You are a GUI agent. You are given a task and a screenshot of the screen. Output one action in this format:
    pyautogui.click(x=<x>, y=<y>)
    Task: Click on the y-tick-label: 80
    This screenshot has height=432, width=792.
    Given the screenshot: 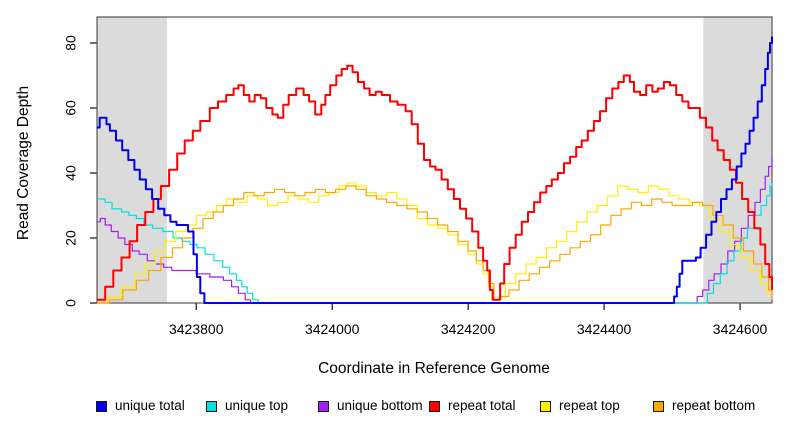 What is the action you would take?
    pyautogui.click(x=71, y=43)
    